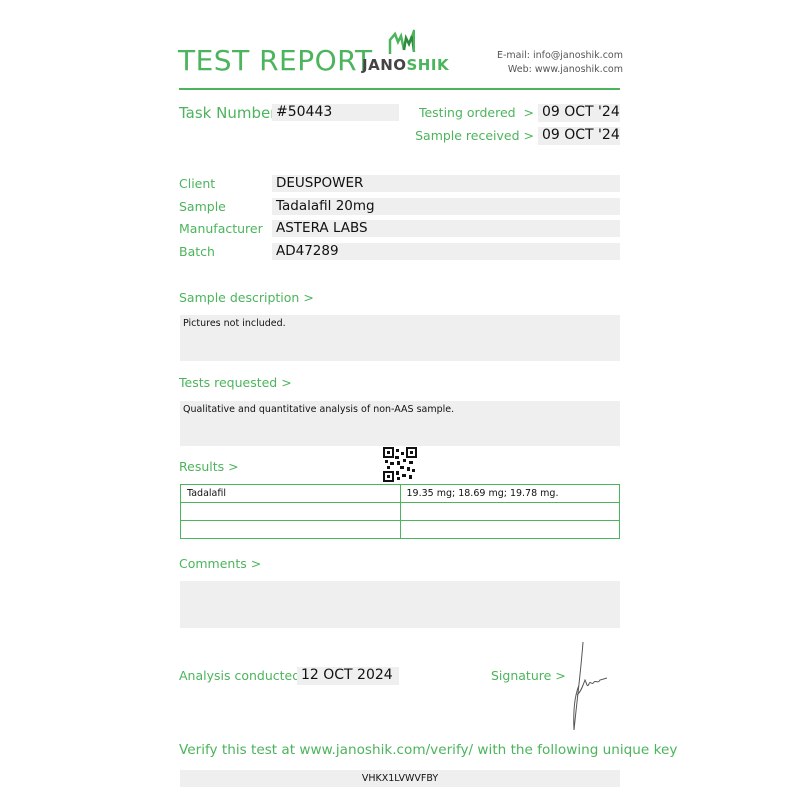  I want to click on contact-web: Web: www.janoshik.com, so click(565, 69).